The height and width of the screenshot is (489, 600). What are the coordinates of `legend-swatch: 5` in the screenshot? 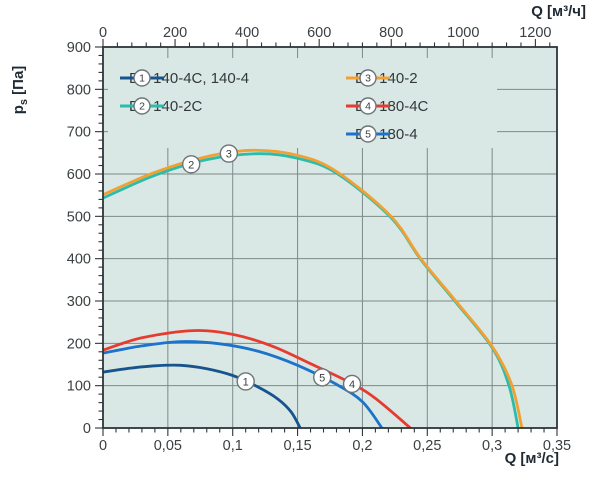 It's located at (368, 134).